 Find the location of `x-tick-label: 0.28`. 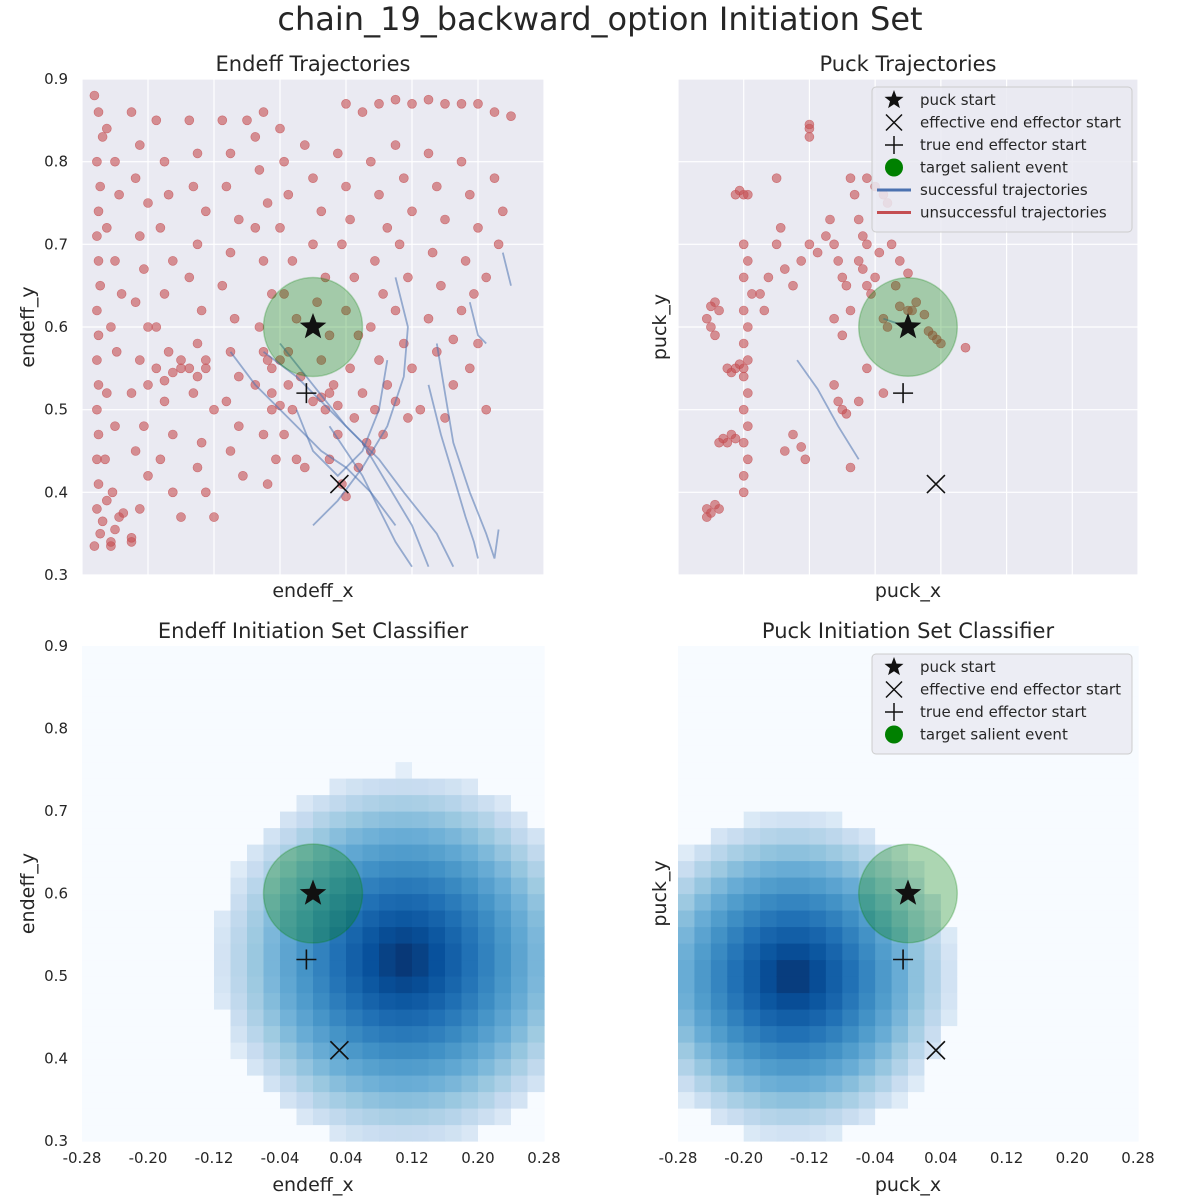

x-tick-label: 0.28 is located at coordinates (543, 1158).